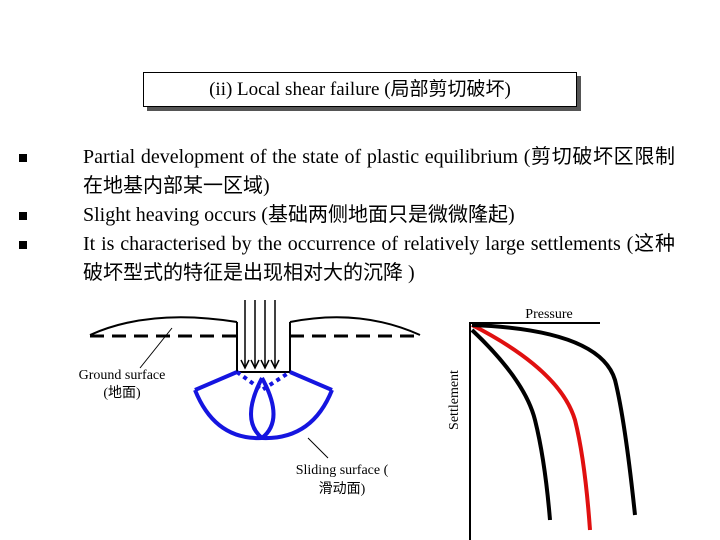 The width and height of the screenshot is (720, 540). What do you see at coordinates (122, 375) in the screenshot?
I see `ground-label: Ground surface` at bounding box center [122, 375].